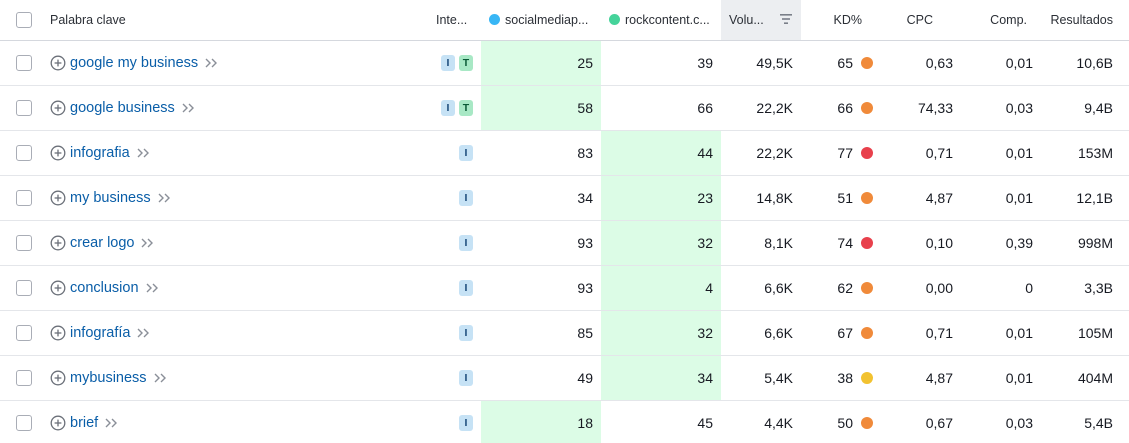  Describe the element at coordinates (845, 62) in the screenshot. I see `kd-value: 65` at that location.